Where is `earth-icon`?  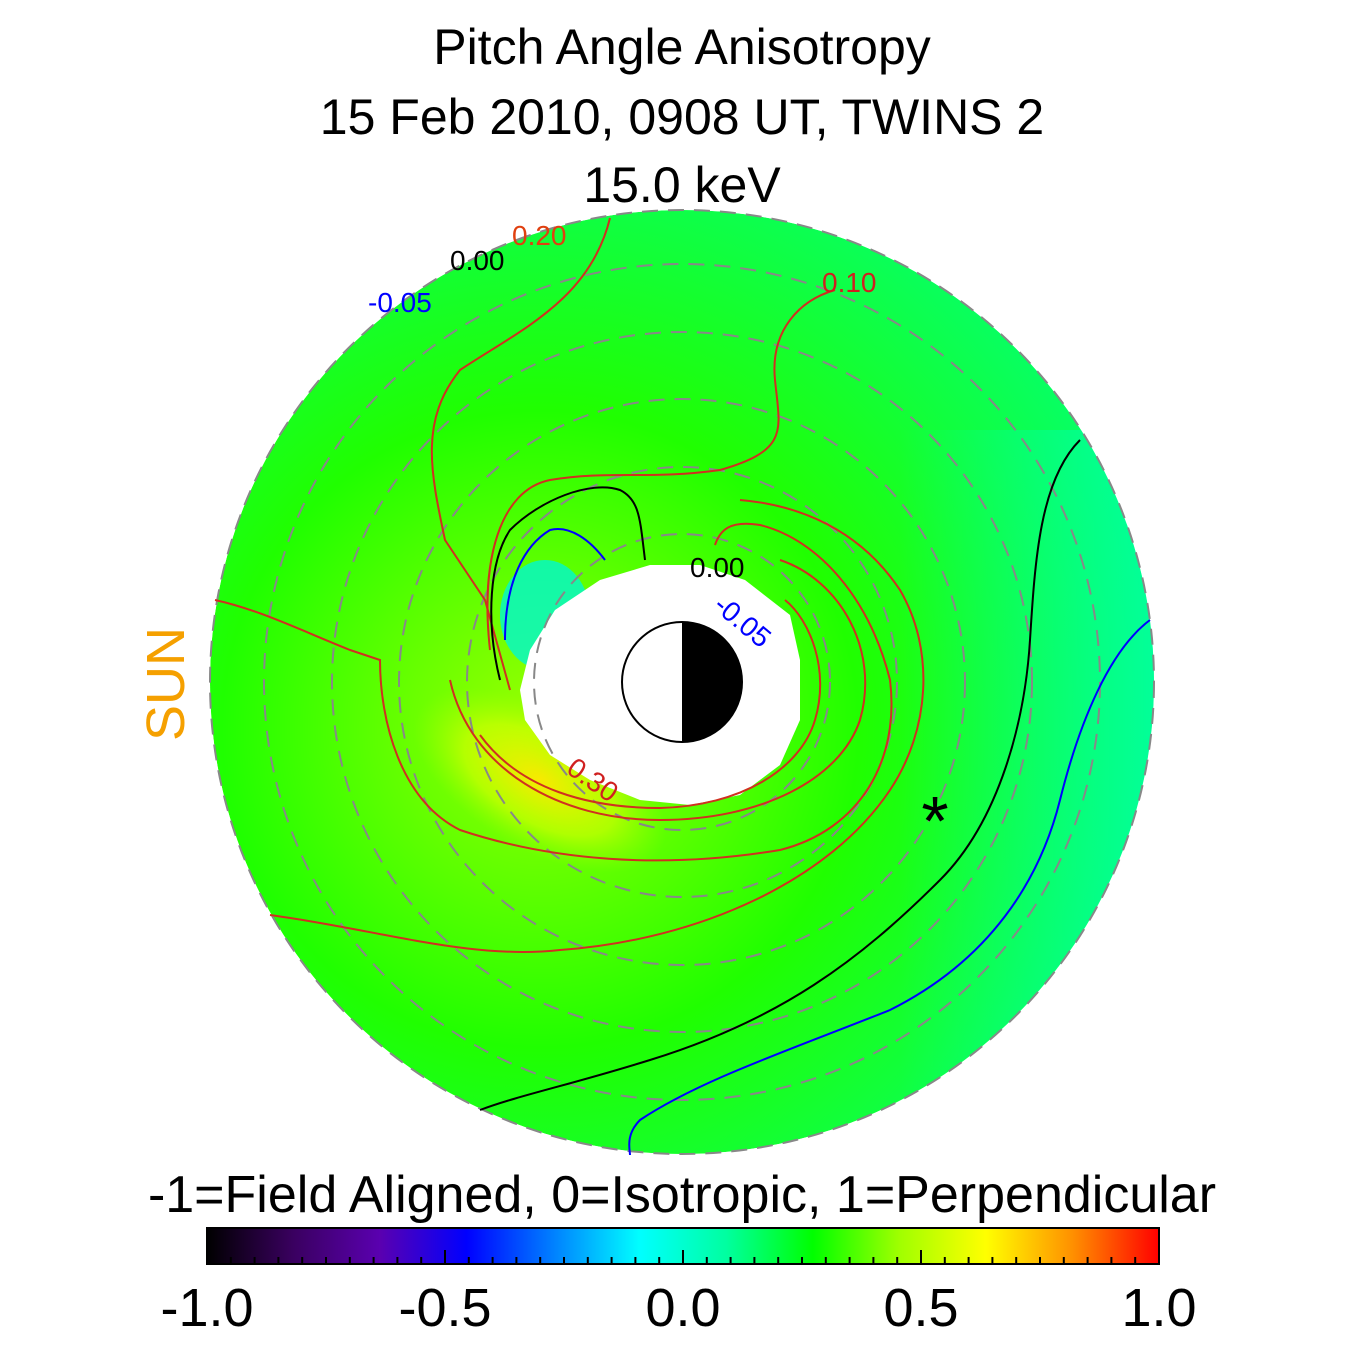
earth-icon is located at coordinates (682, 682).